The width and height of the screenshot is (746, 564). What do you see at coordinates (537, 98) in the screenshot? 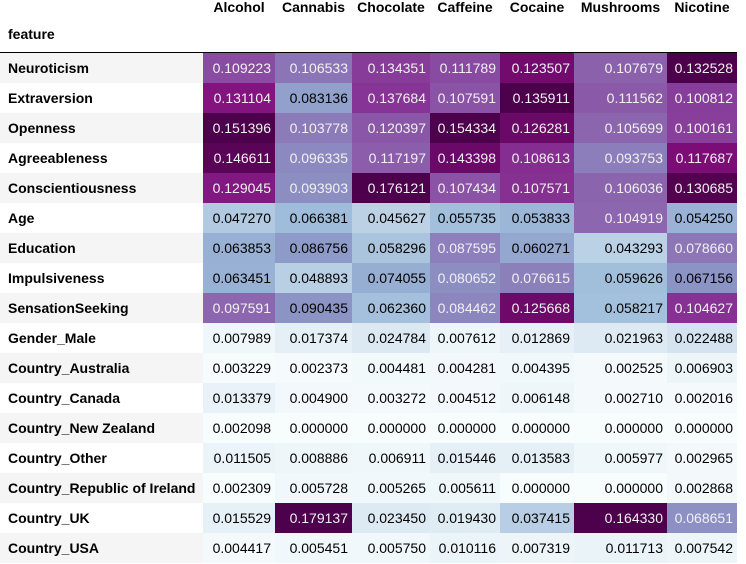
I see `heatmap-cell: 0.135911` at bounding box center [537, 98].